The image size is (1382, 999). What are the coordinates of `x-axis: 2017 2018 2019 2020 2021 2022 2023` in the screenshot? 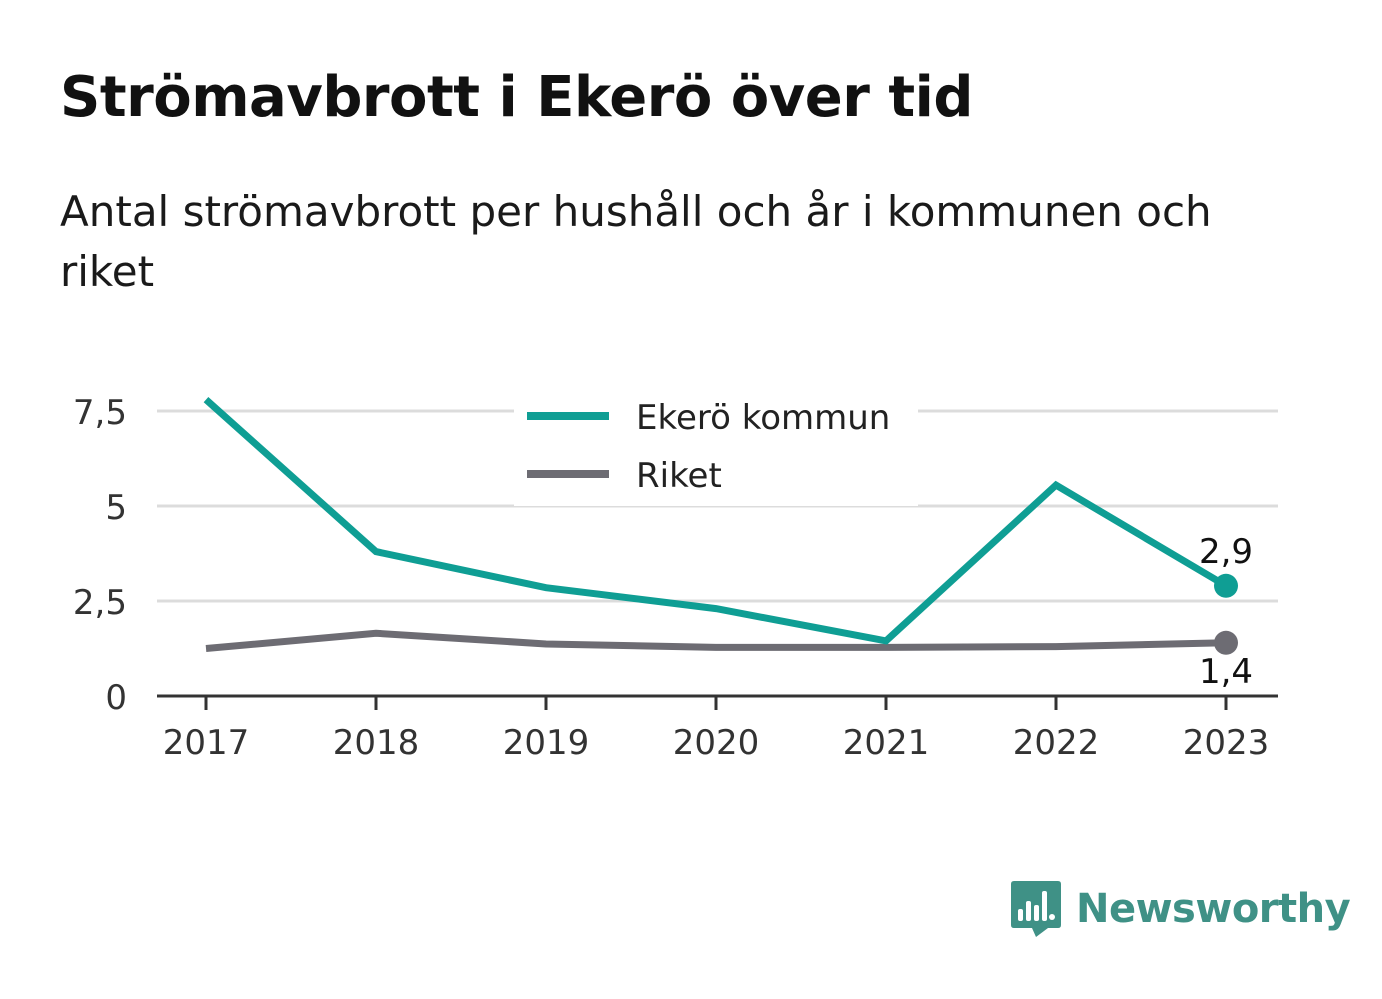 It's located at (717, 728).